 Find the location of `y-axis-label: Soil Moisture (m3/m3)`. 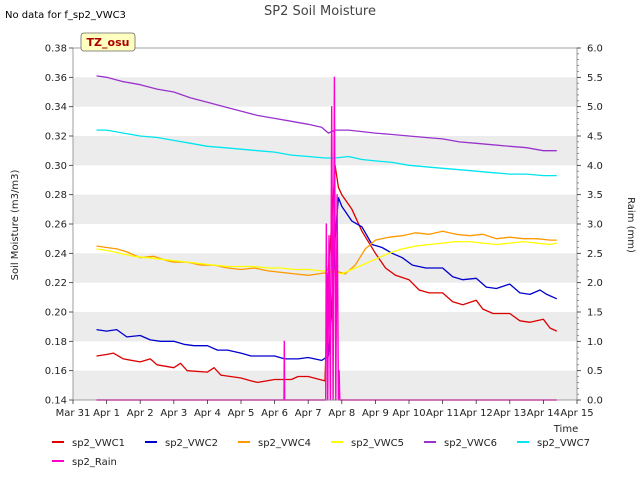

y-axis-label: Soil Moisture (m3/m3) is located at coordinates (15, 225).